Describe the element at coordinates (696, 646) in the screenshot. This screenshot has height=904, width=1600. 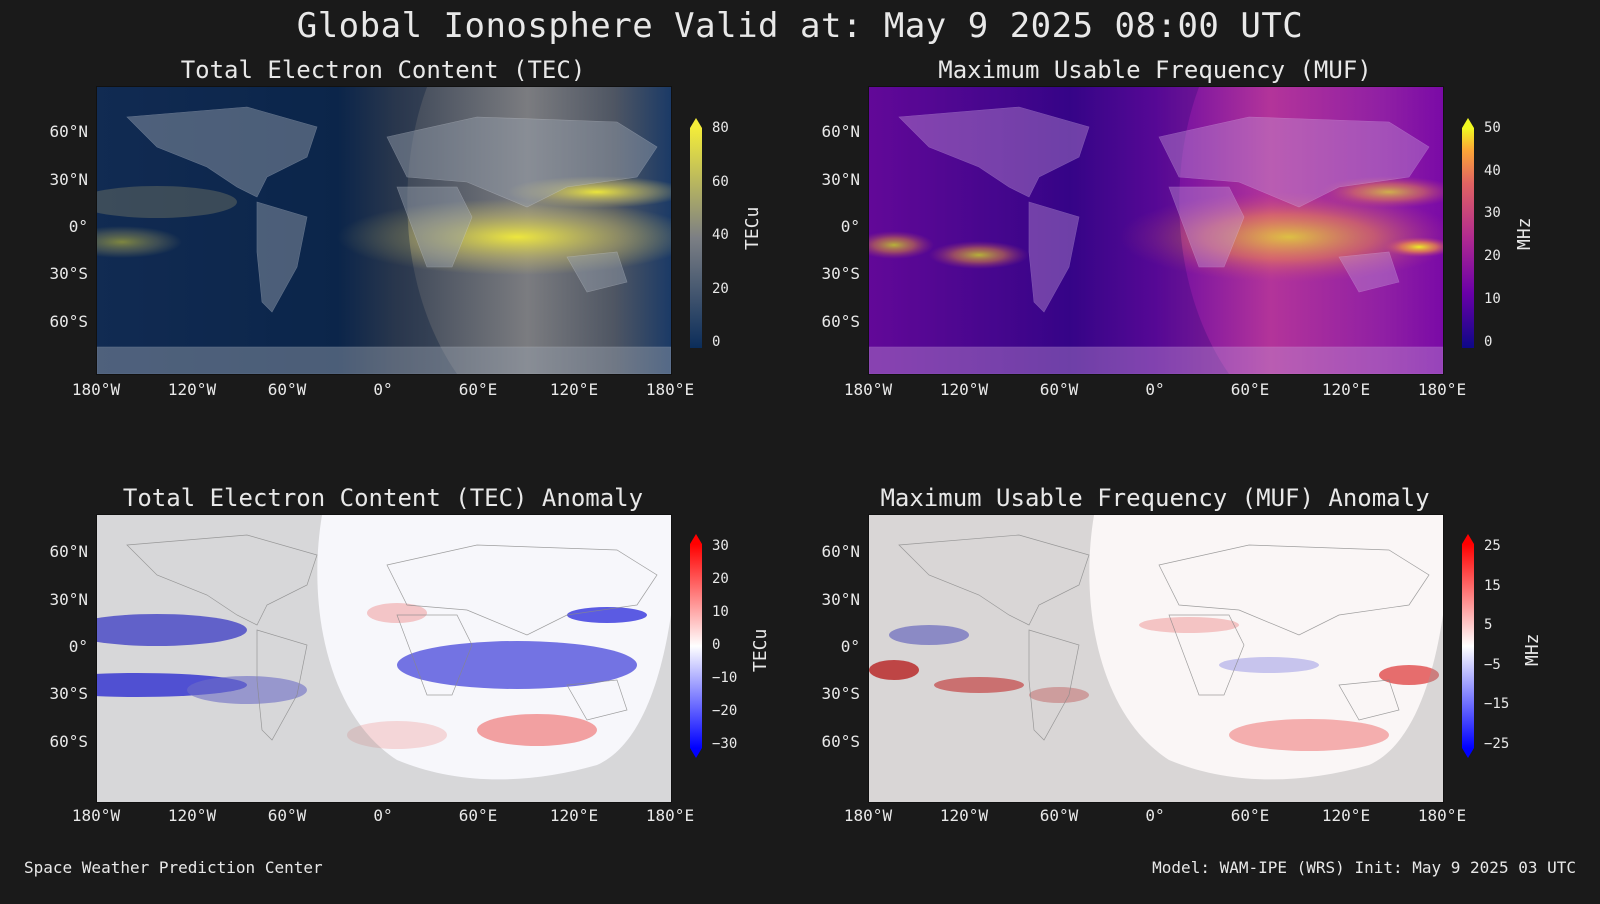
I see `tec-anomaly-colorbar` at that location.